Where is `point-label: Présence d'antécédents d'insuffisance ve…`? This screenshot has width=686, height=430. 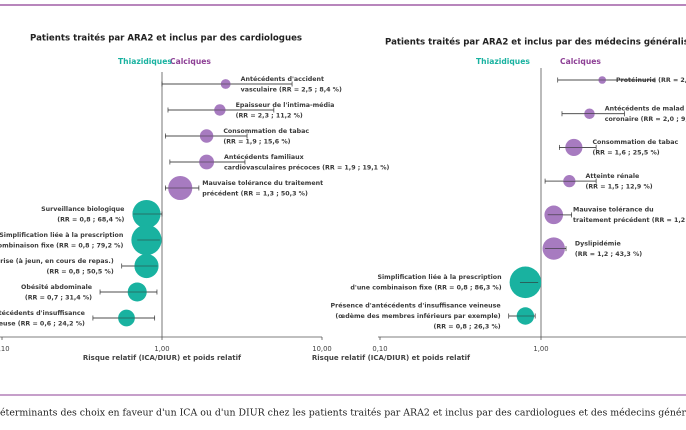 point-label: Présence d'antécédents d'insuffisance ve… is located at coordinates (416, 306).